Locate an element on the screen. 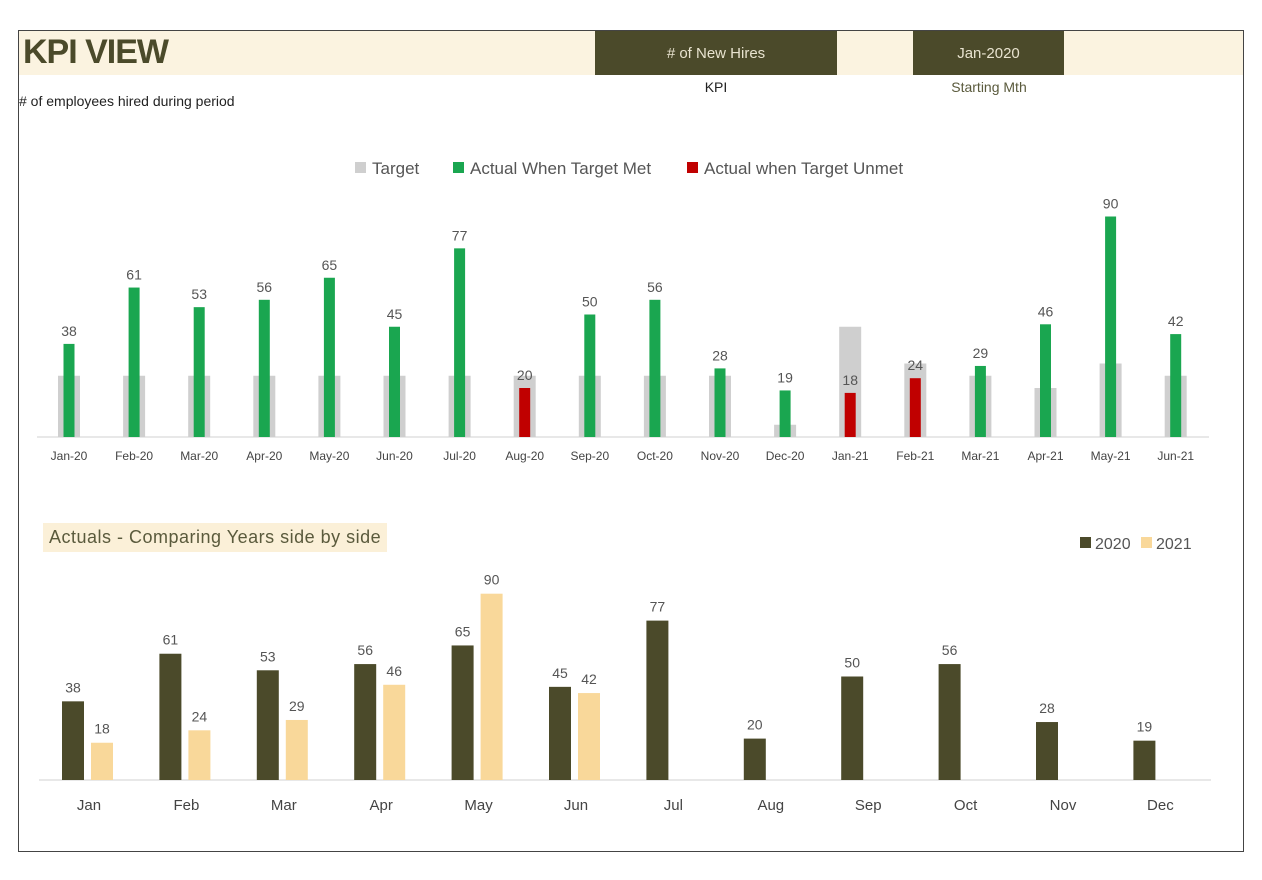  kpi-caption: KPI is located at coordinates (716, 87).